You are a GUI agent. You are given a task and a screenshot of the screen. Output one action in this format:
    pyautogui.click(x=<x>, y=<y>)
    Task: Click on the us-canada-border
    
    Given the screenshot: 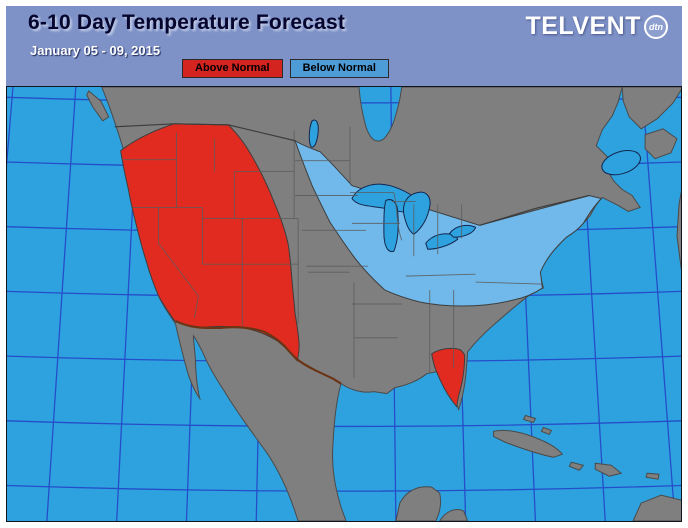 What is the action you would take?
    pyautogui.click(x=352, y=174)
    